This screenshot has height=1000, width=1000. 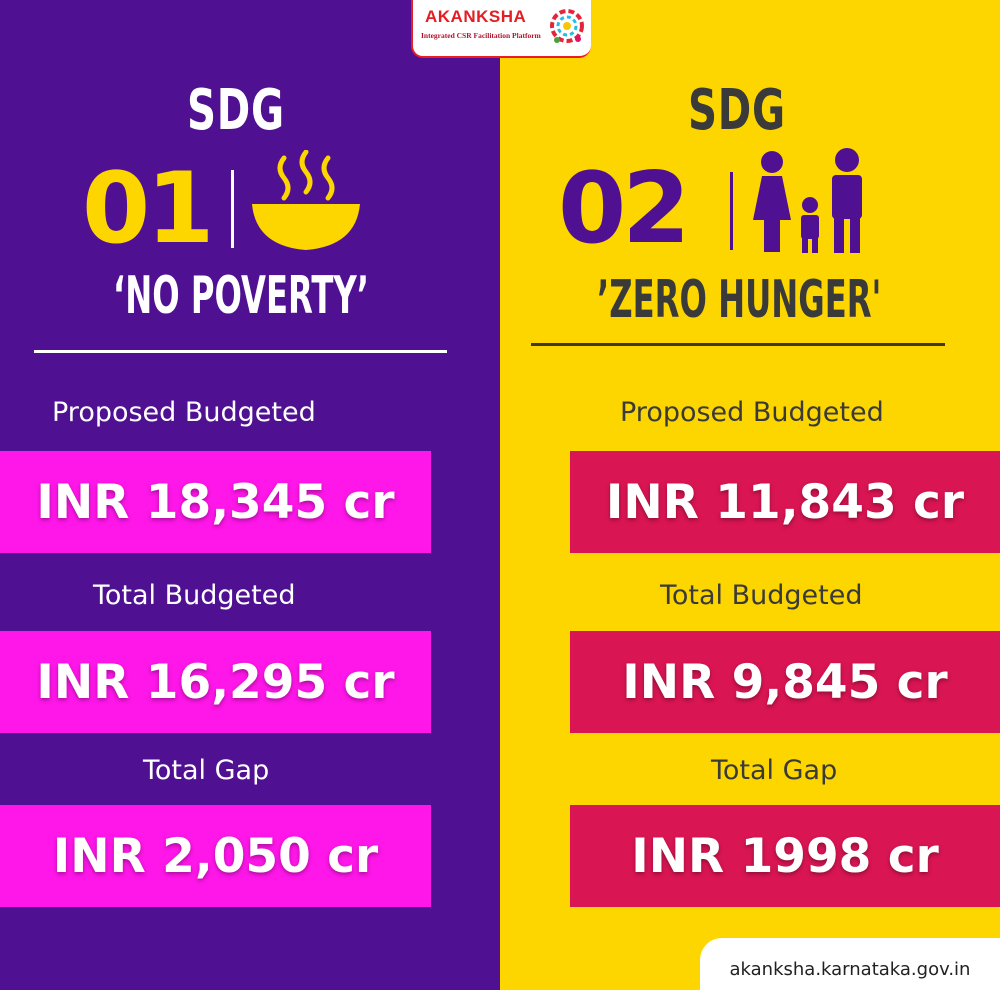 What do you see at coordinates (148, 209) in the screenshot?
I see `sdg-number-left: 01` at bounding box center [148, 209].